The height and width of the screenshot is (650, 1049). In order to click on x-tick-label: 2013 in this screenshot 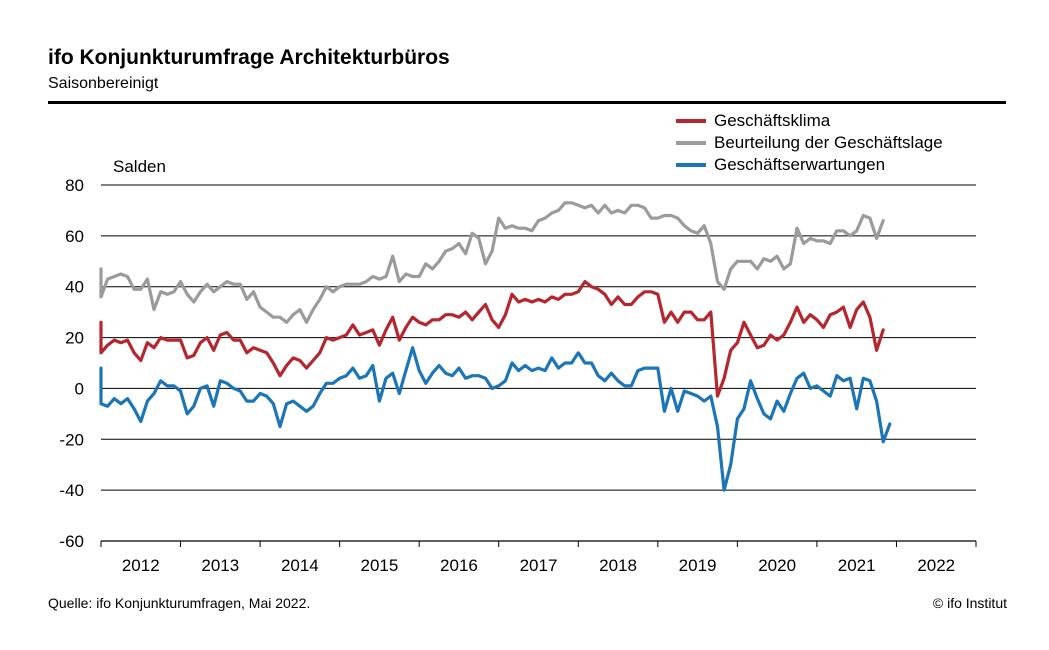, I will do `click(220, 565)`.